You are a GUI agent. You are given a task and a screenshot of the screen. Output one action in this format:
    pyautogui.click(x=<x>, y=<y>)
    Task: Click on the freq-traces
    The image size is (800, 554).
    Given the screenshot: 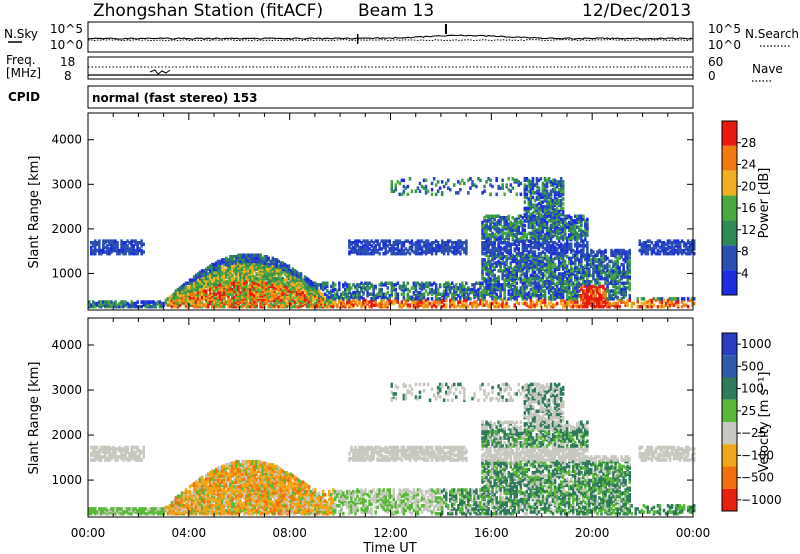 What is the action you would take?
    pyautogui.click(x=390, y=71)
    